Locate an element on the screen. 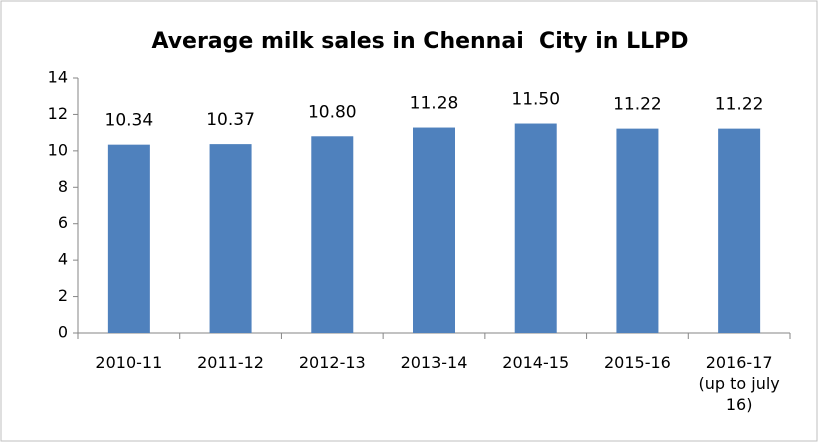  y-tick-label: 10 is located at coordinates (58, 149).